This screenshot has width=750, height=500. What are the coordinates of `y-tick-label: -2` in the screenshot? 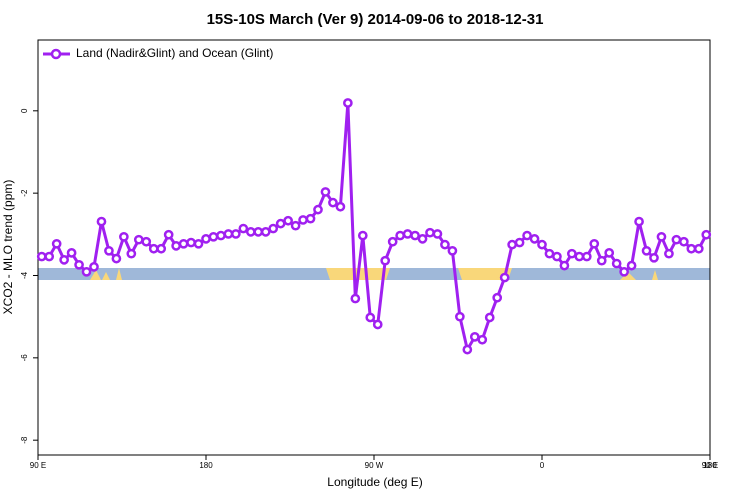 It's located at (24, 193).